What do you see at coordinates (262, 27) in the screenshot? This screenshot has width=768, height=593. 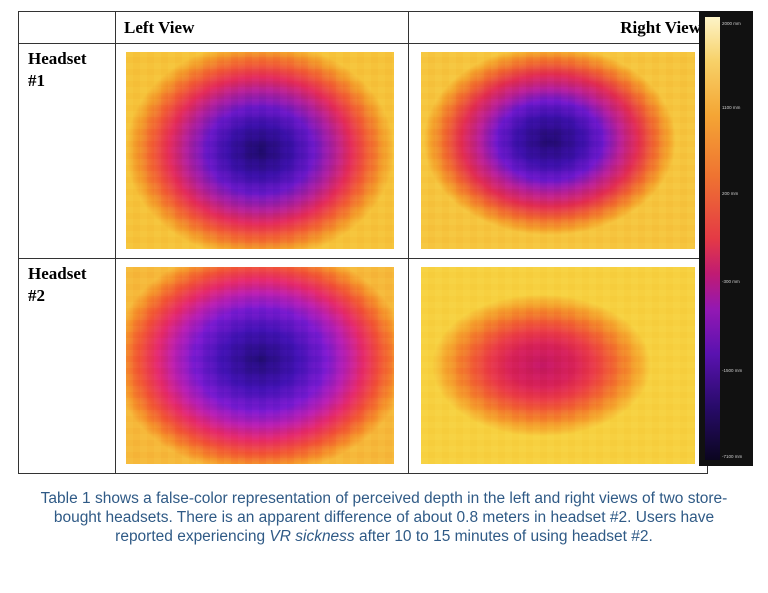 I see `header-left-view: Left View` at bounding box center [262, 27].